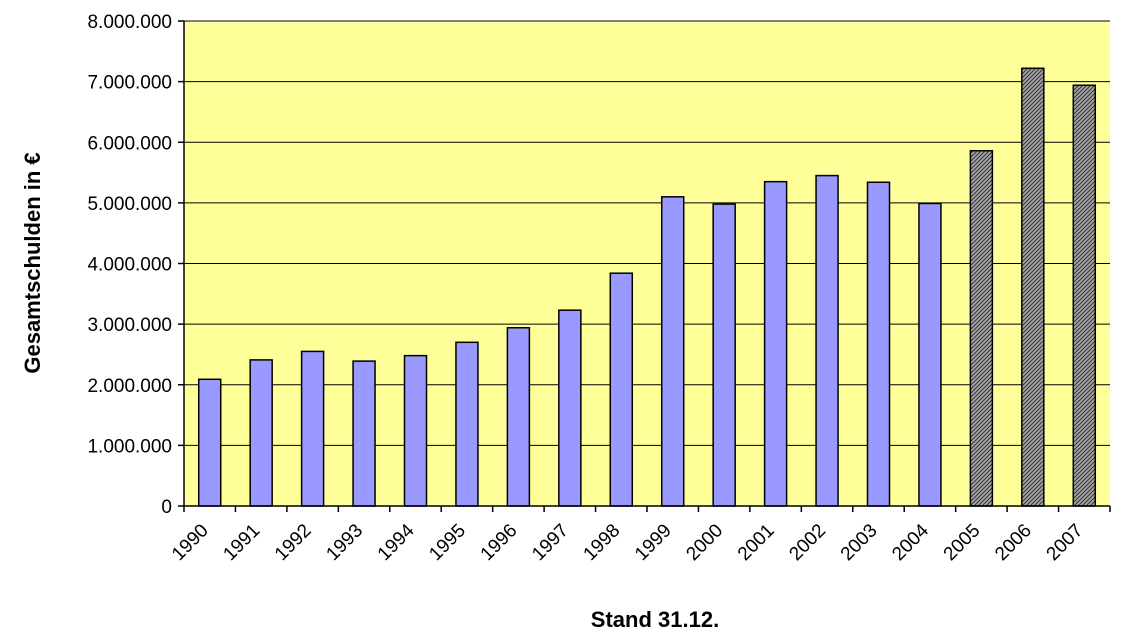  What do you see at coordinates (166, 507) in the screenshot?
I see `y-tick-label: 0` at bounding box center [166, 507].